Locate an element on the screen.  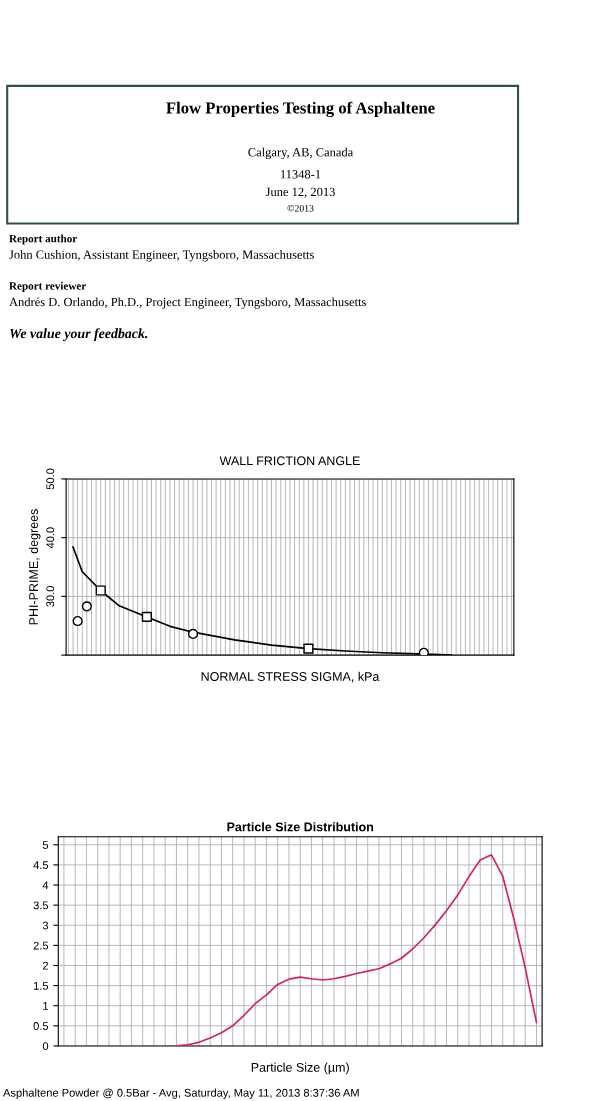
chart-title: Particle Size Distribution is located at coordinates (300, 827).